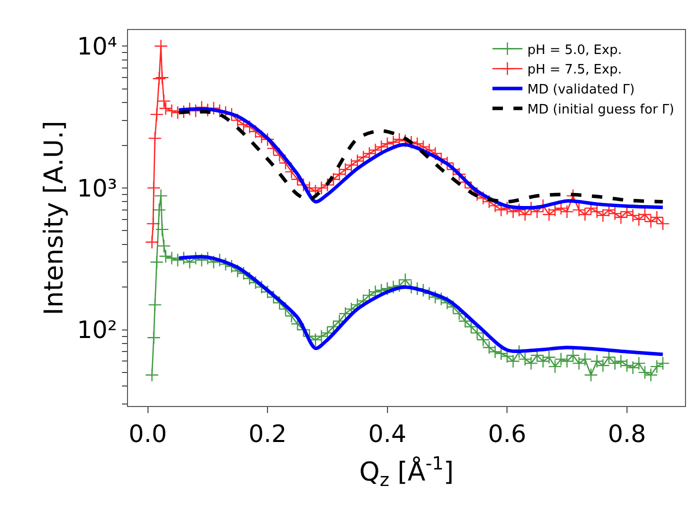 Image resolution: width=693 pixels, height=522 pixels. Describe the element at coordinates (421, 305) in the screenshot. I see `line-series` at that location.